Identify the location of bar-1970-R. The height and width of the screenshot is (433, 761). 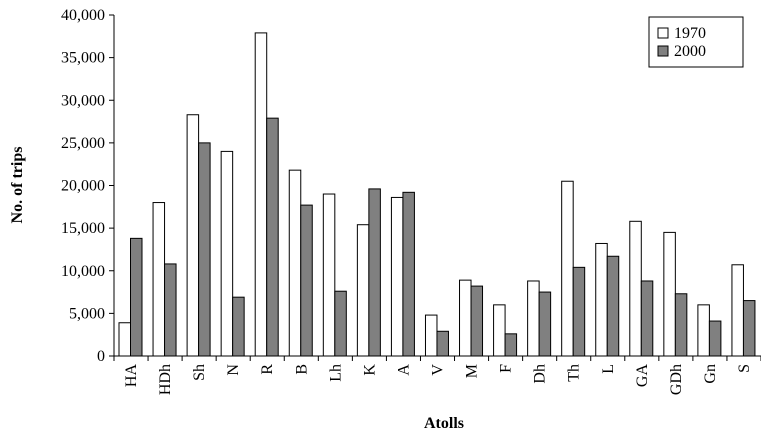
(261, 194).